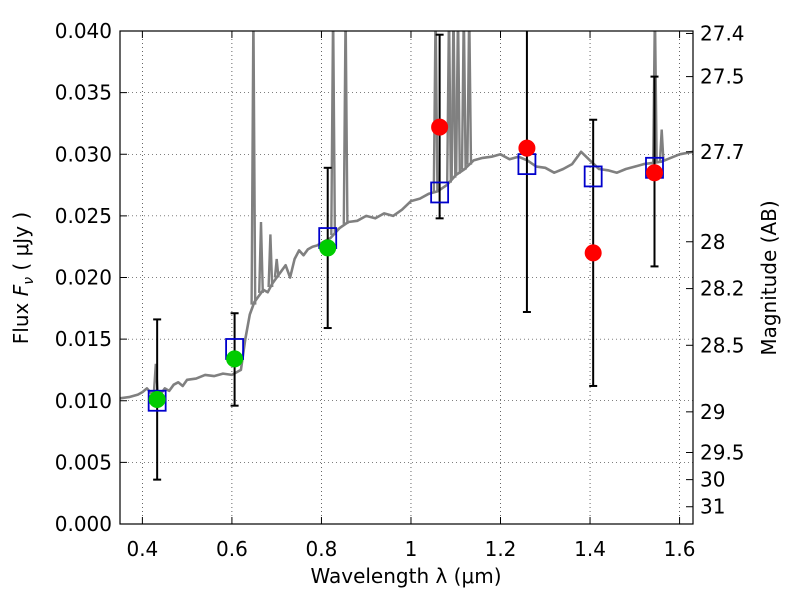 The width and height of the screenshot is (800, 600). I want to click on y2-tick-label: 27.4, so click(722, 33).